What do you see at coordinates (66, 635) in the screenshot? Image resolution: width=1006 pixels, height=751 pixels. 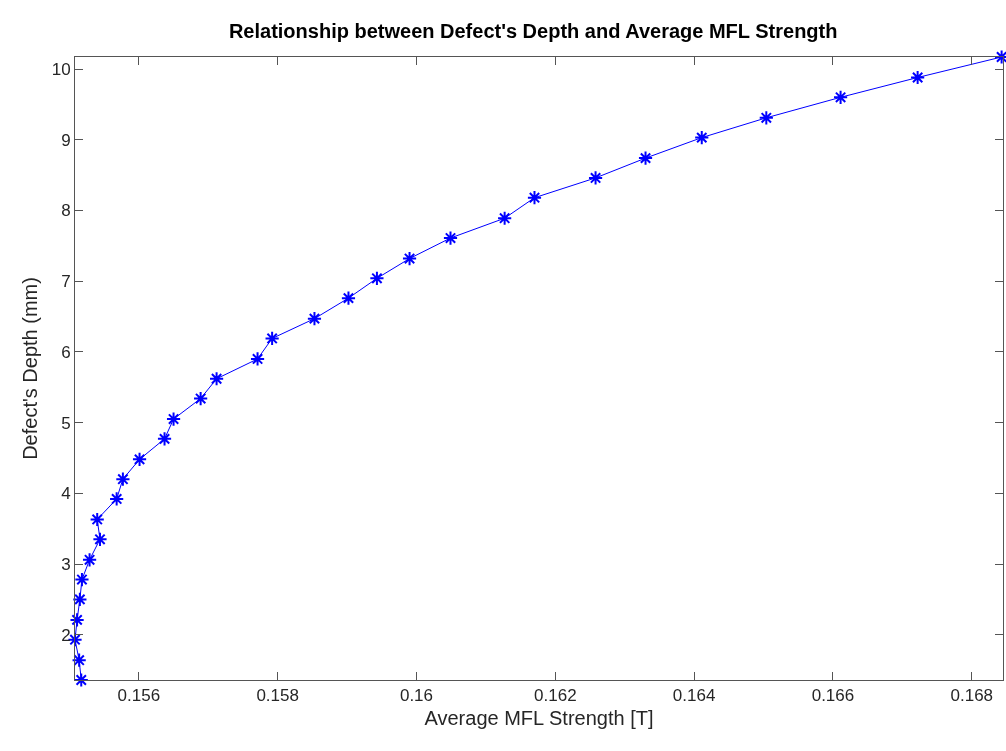 I see `y-tick-label: 2` at bounding box center [66, 635].